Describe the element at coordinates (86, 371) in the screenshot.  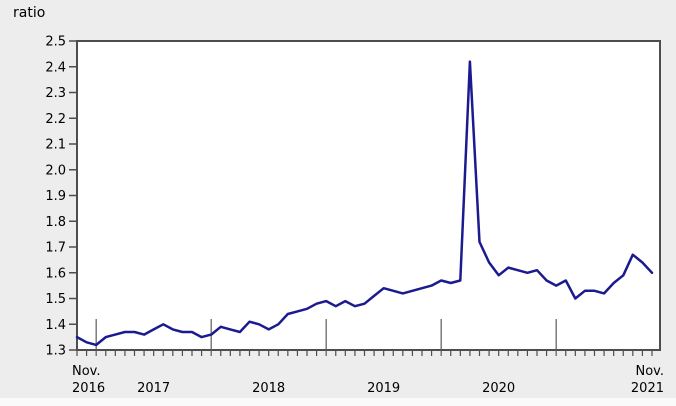
I see `x-start-label: Nov.` at that location.